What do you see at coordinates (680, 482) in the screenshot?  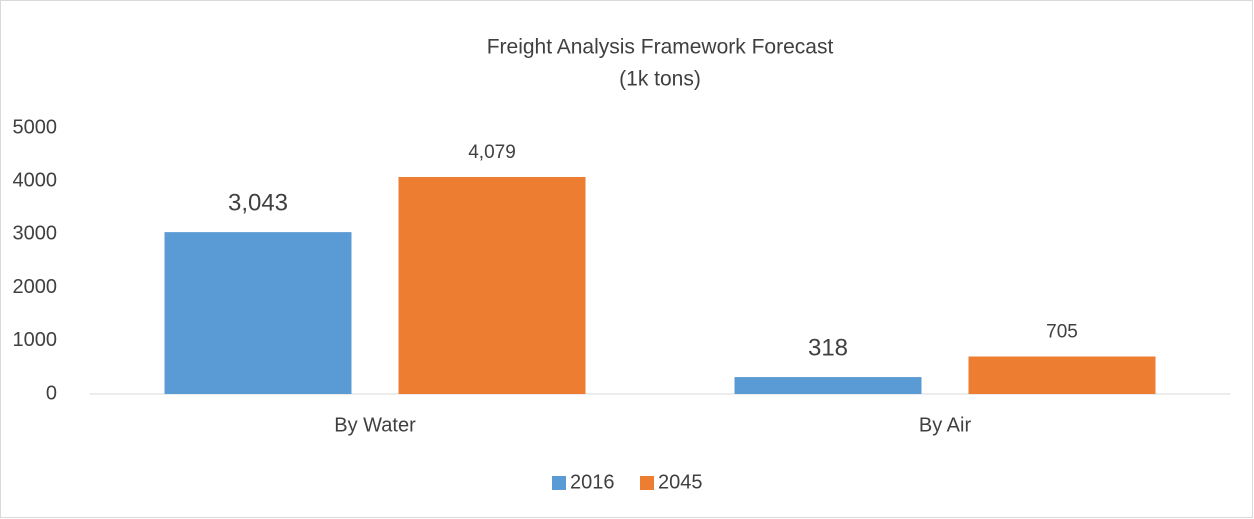 I see `legend-label: 2045` at bounding box center [680, 482].